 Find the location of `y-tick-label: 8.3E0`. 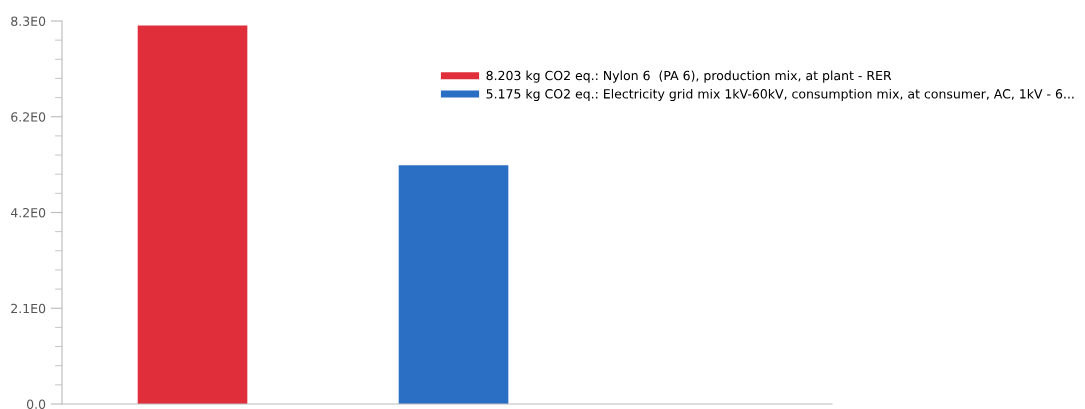

y-tick-label: 8.3E0 is located at coordinates (28, 21).